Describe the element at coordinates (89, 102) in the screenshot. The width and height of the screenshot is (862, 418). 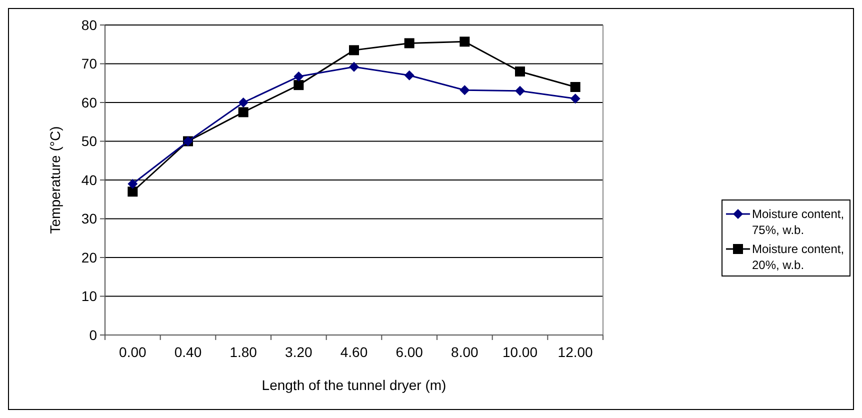
I see `y-tick-label: 60` at that location.